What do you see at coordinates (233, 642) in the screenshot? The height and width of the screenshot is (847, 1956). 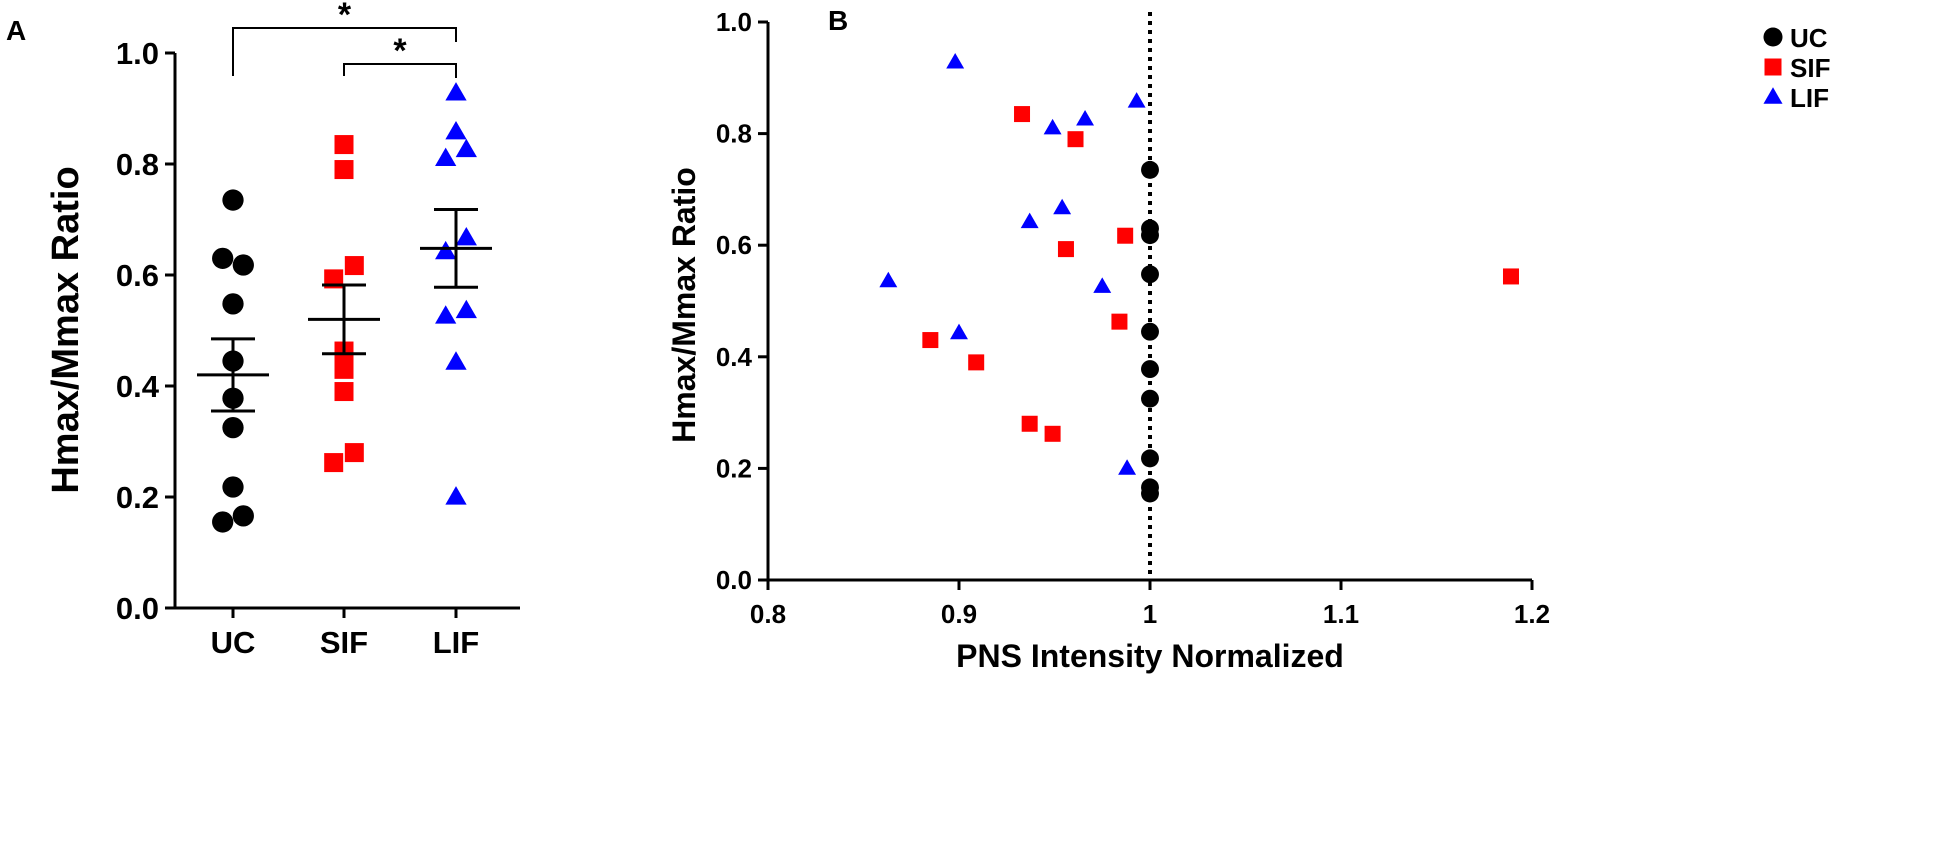 I see `panel-a-x-tick-label: UC` at bounding box center [233, 642].